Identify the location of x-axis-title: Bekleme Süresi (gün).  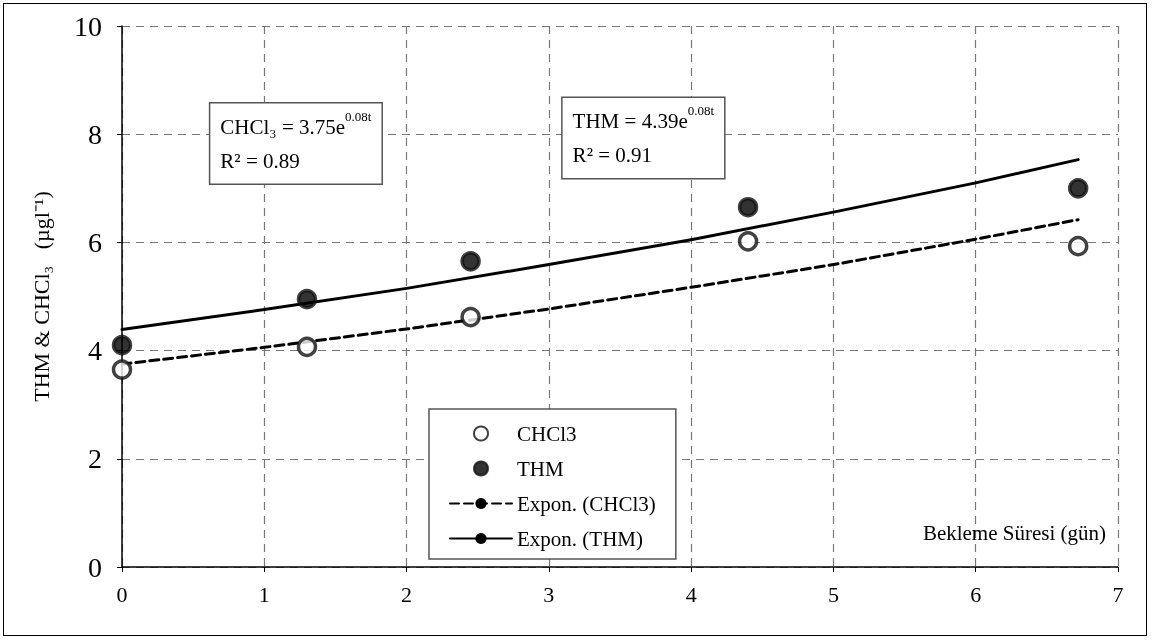
(1014, 532).